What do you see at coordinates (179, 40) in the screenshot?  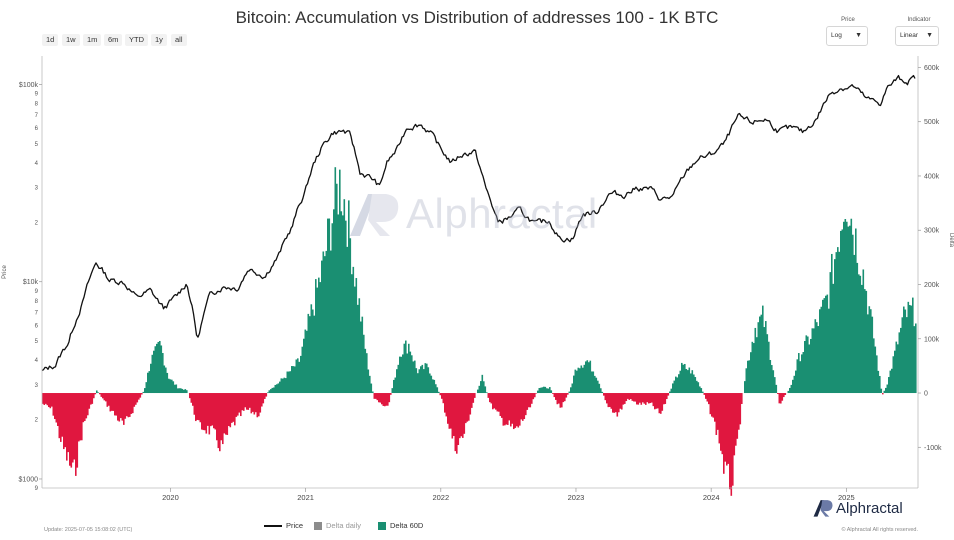 I see `range-button-all: all` at bounding box center [179, 40].